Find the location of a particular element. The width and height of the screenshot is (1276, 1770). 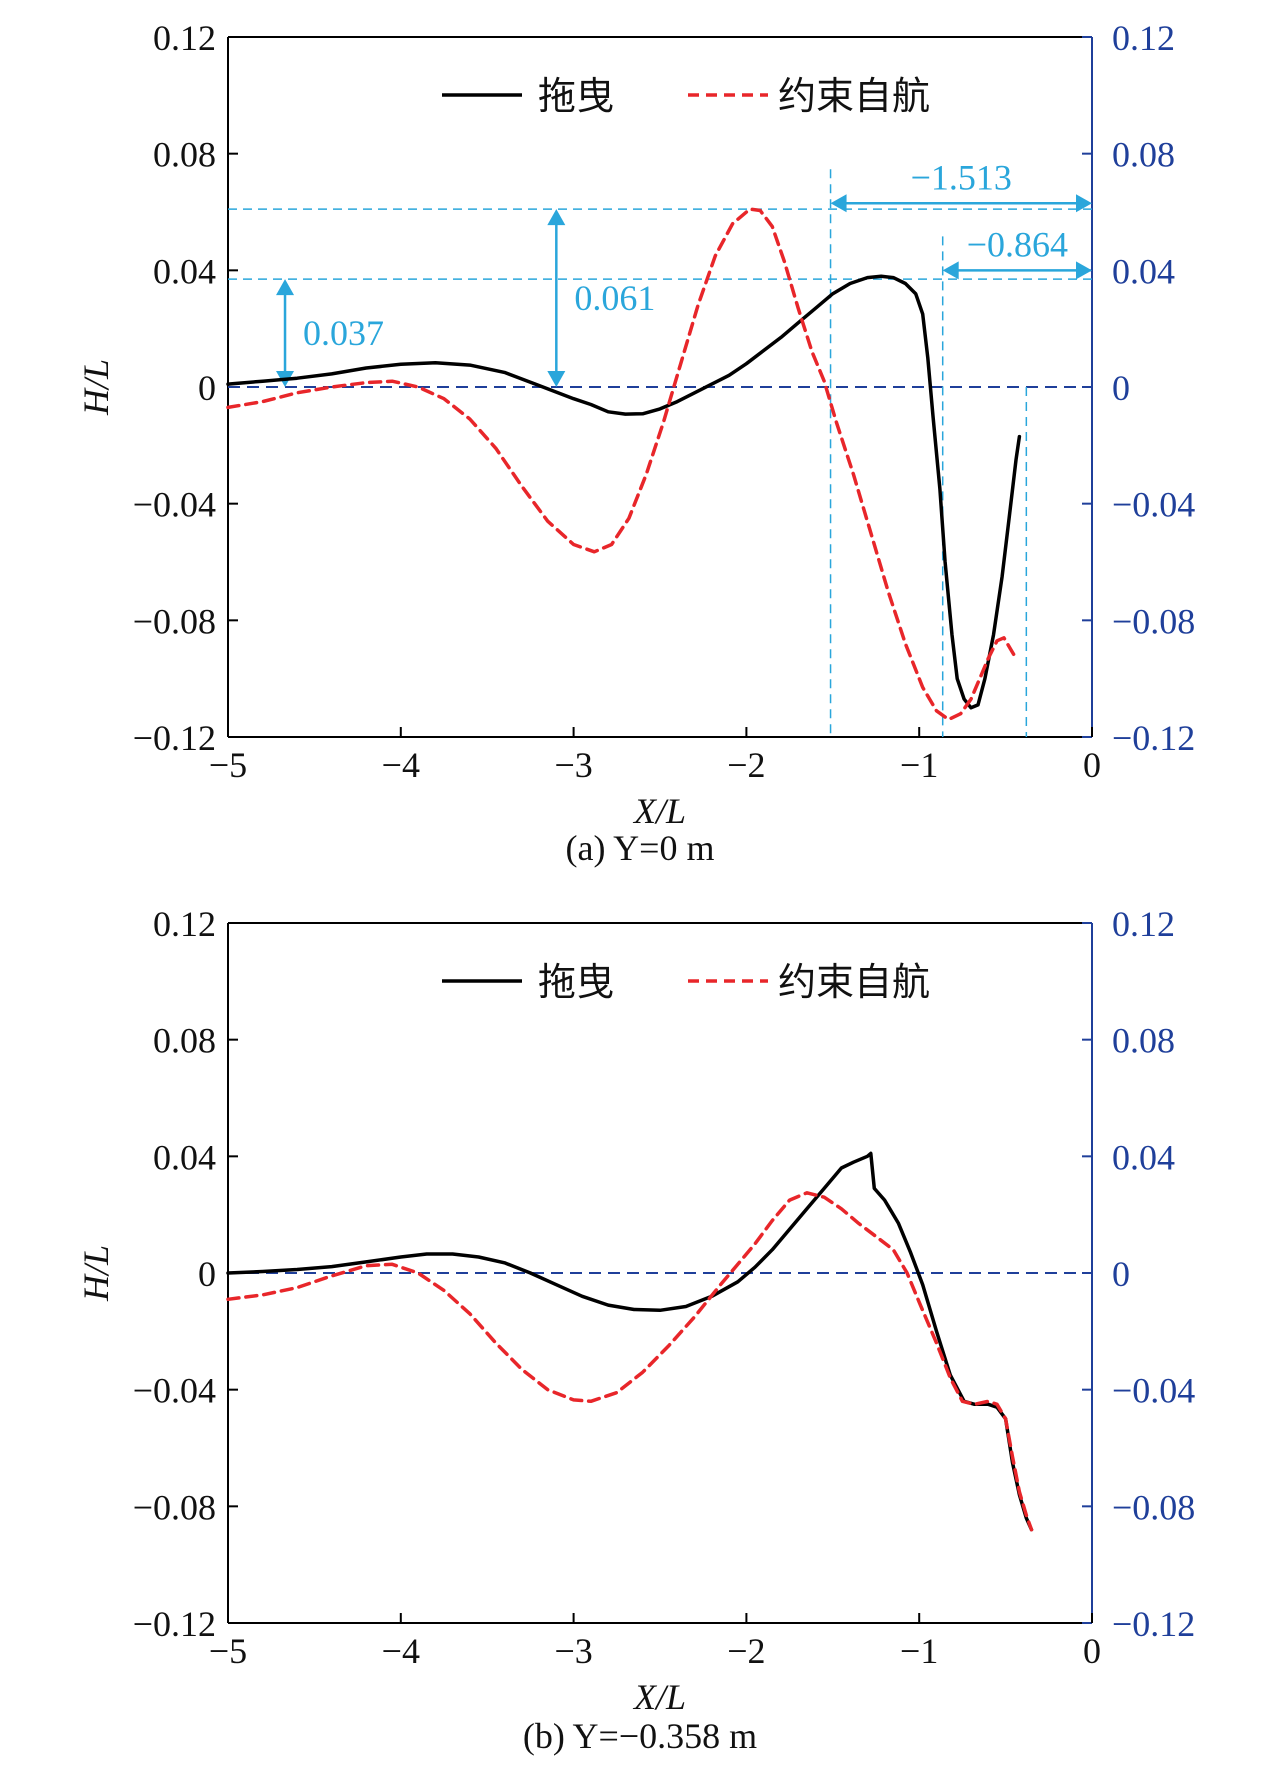

series-line-towed is located at coordinates (630, 1341).